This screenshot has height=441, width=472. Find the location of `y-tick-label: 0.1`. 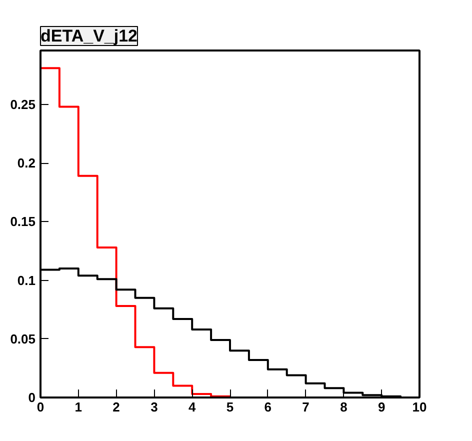

y-tick-label: 0.1 is located at coordinates (26, 280).